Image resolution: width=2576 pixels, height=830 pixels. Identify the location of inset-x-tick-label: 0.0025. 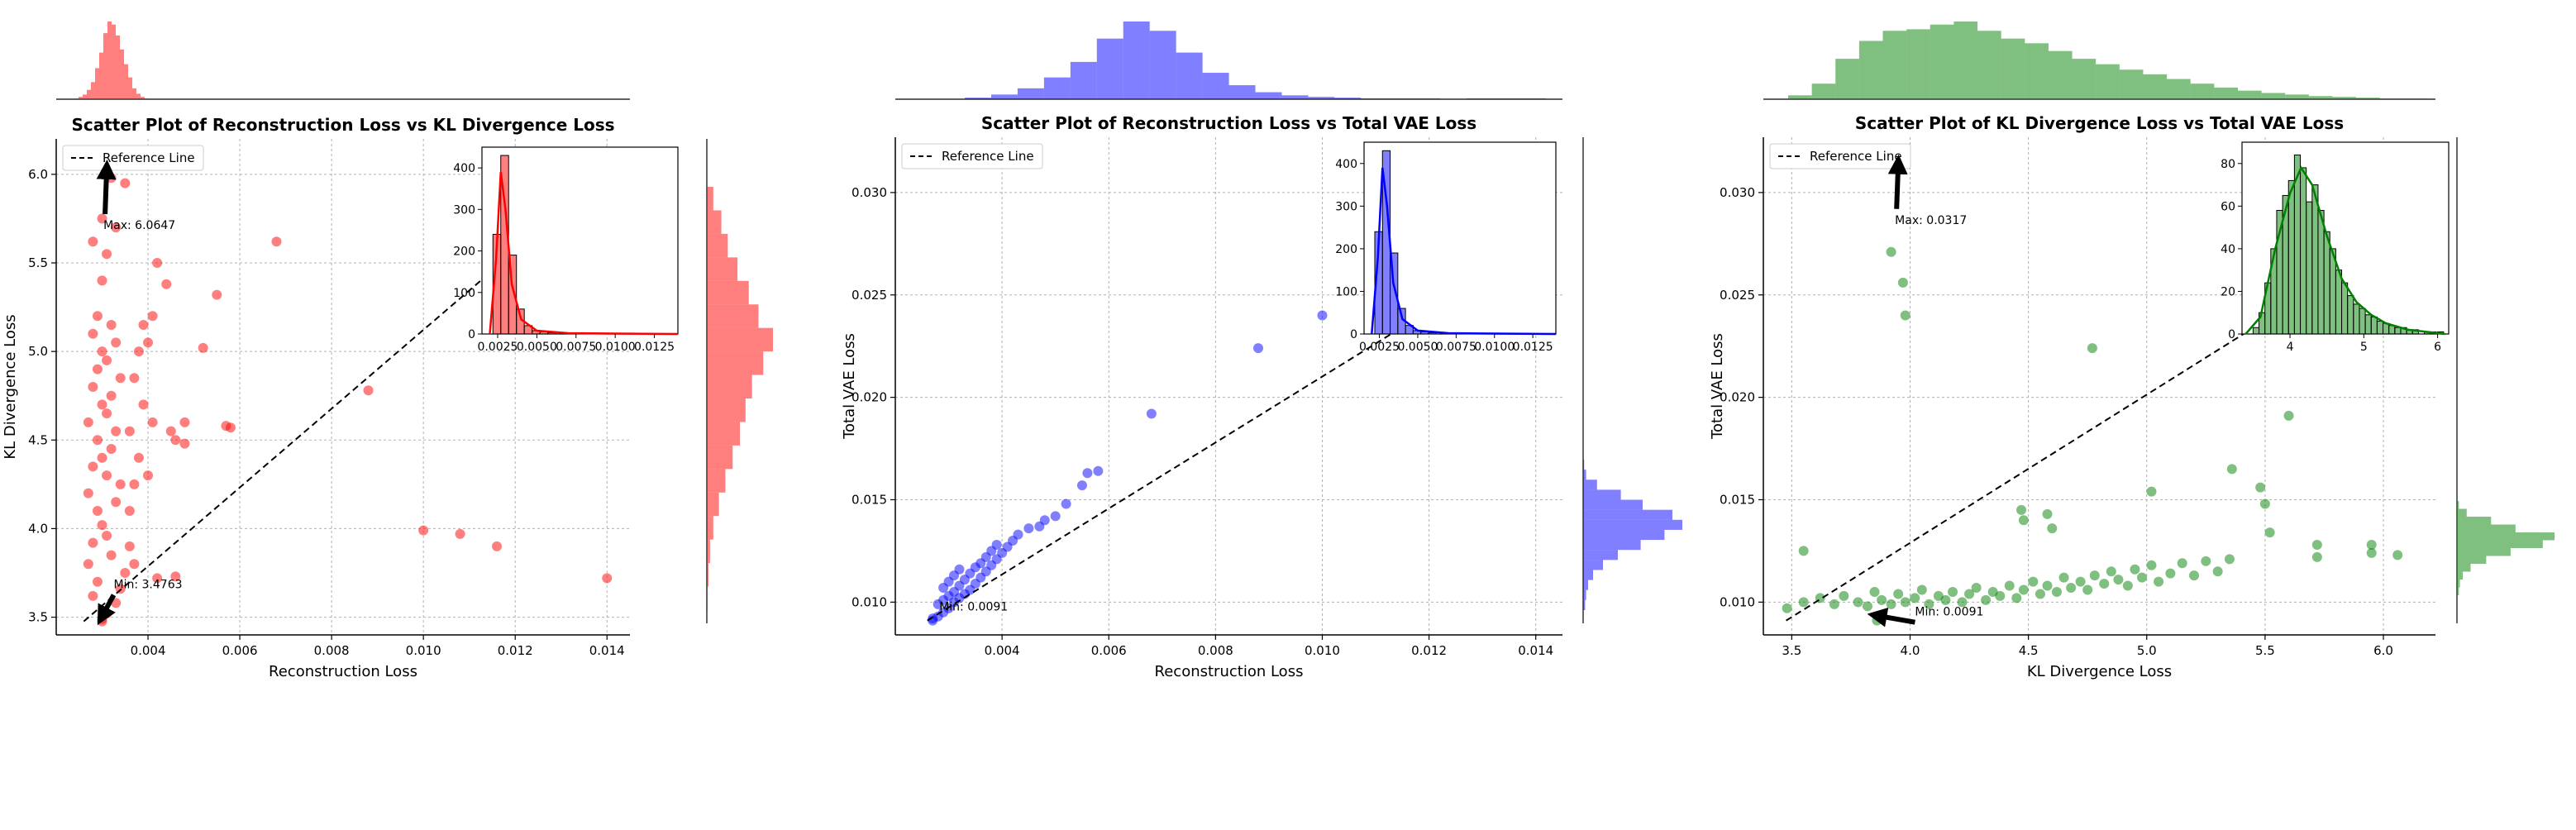
(497, 347).